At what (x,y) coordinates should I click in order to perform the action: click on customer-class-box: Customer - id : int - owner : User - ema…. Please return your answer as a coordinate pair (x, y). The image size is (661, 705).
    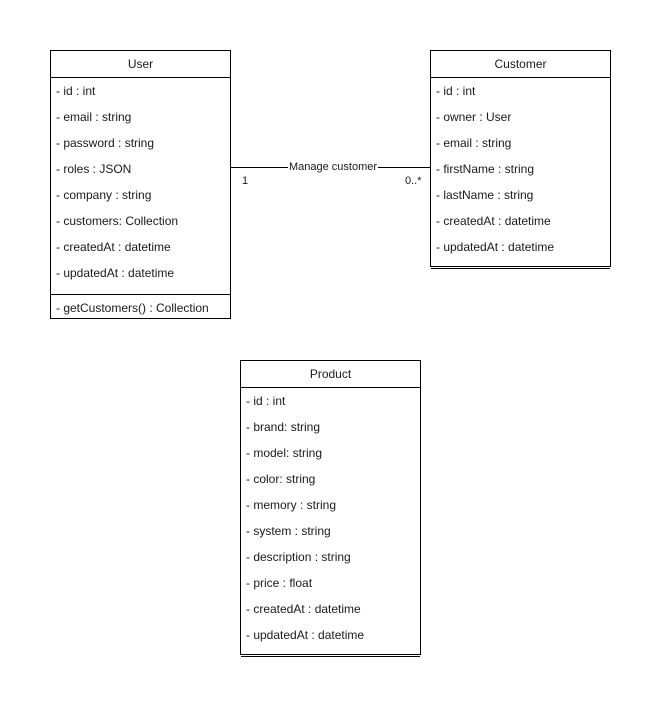
    Looking at the image, I should click on (520, 159).